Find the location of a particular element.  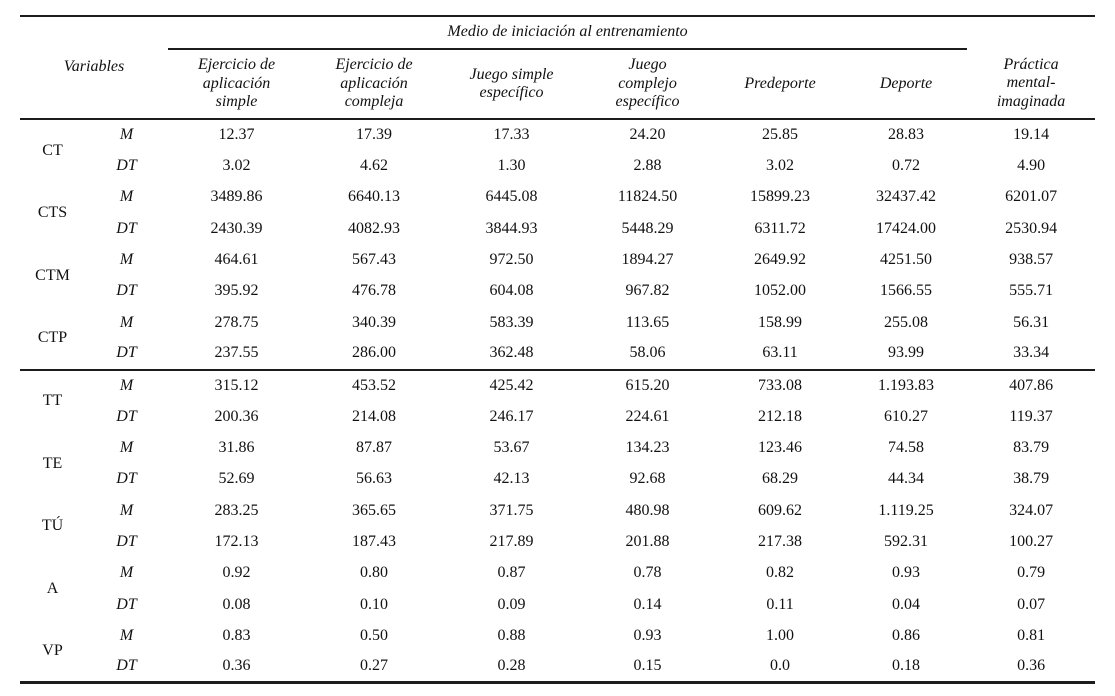

variable-label: TT is located at coordinates (52, 400).